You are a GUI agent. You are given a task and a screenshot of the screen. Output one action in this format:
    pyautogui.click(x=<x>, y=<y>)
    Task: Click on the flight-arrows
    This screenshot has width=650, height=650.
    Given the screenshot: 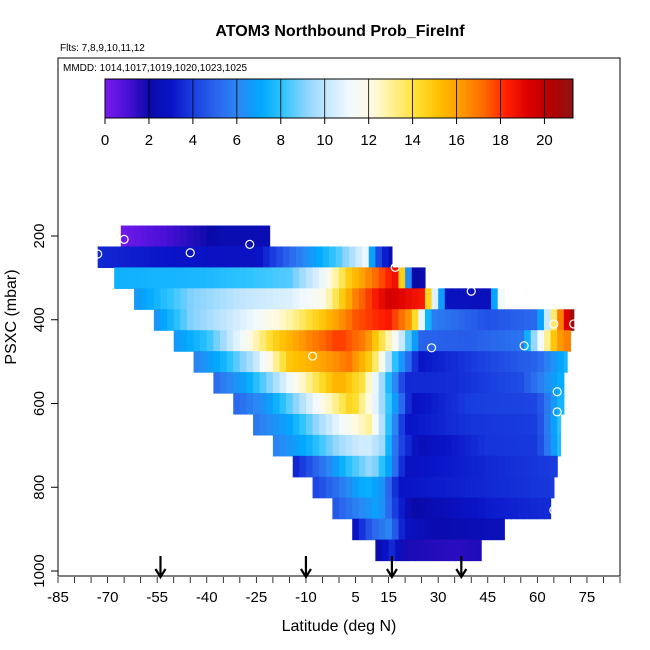 What is the action you would take?
    pyautogui.click(x=311, y=568)
    